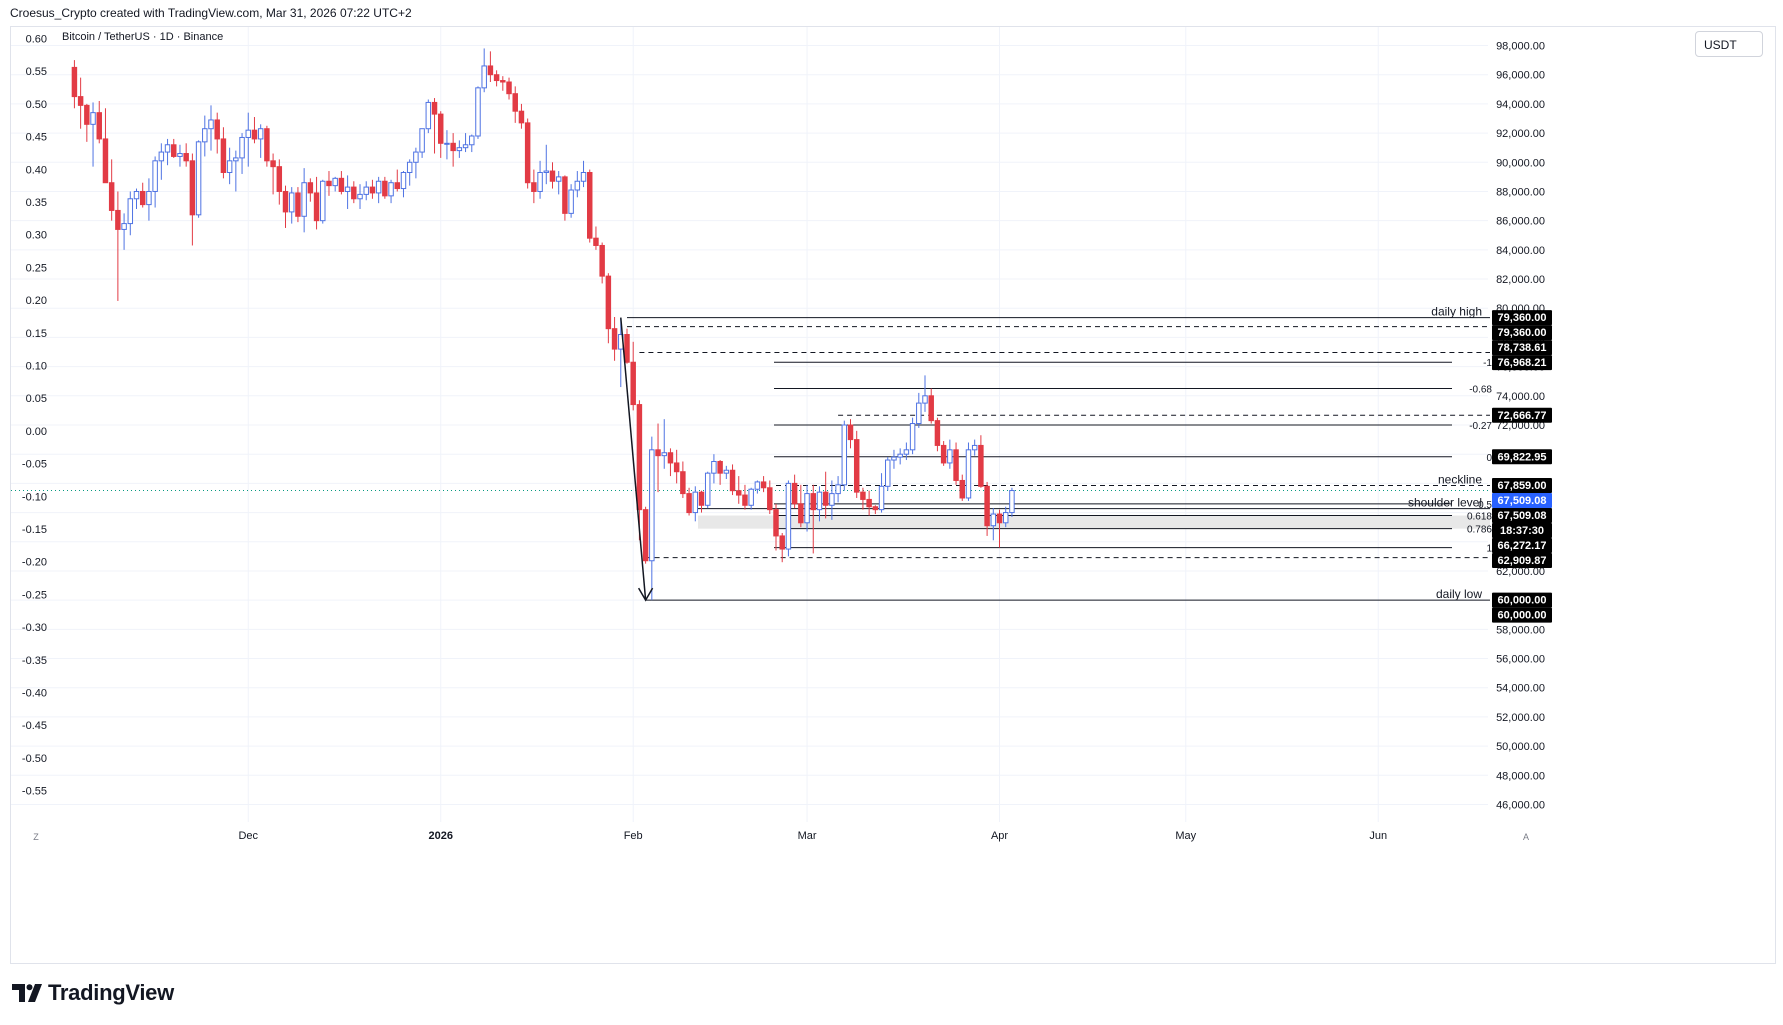 This screenshot has height=1025, width=1783. I want to click on price-axis-label: 74,000.00, so click(1520, 397).